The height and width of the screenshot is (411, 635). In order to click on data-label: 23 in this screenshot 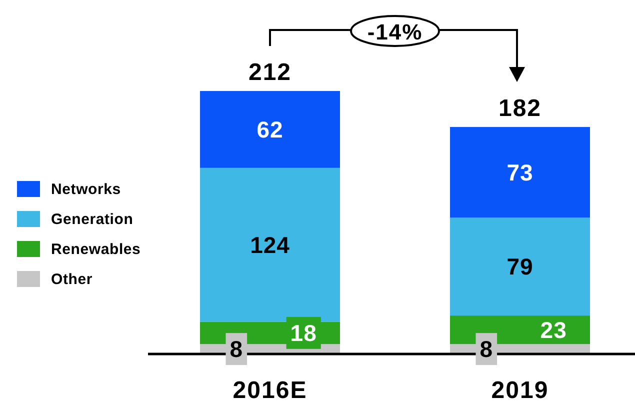, I will do `click(553, 329)`.